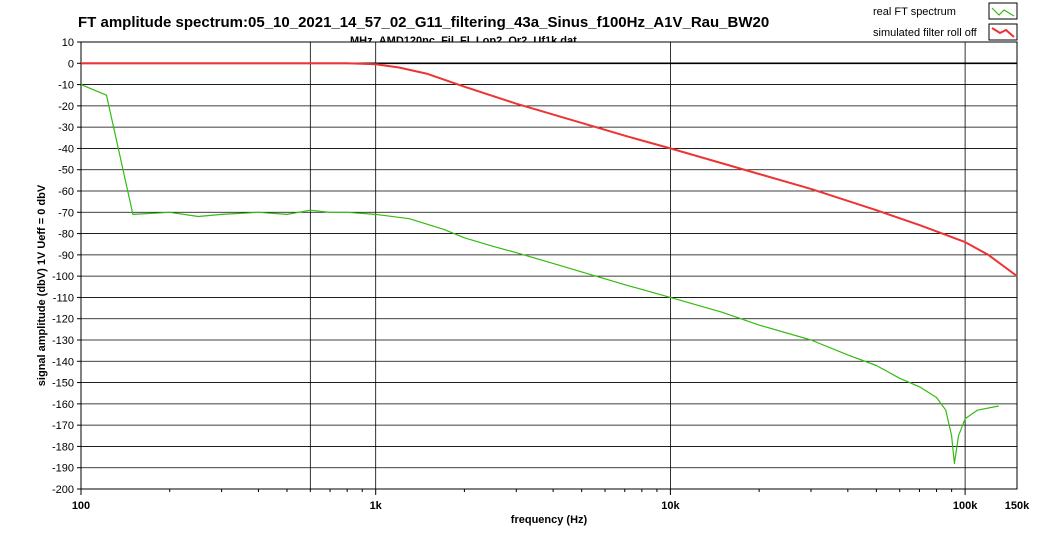 The height and width of the screenshot is (534, 1041). What do you see at coordinates (965, 506) in the screenshot?
I see `x-tick-label: 100k` at bounding box center [965, 506].